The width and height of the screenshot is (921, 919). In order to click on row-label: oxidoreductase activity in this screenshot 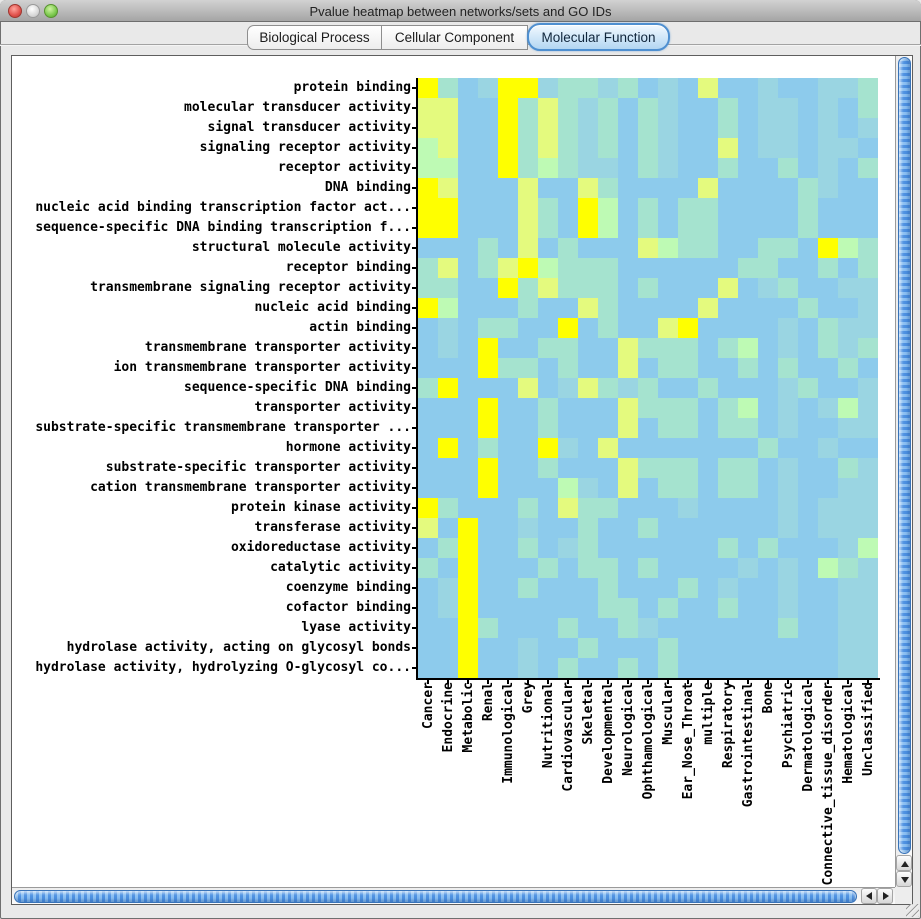, I will do `click(320, 547)`.